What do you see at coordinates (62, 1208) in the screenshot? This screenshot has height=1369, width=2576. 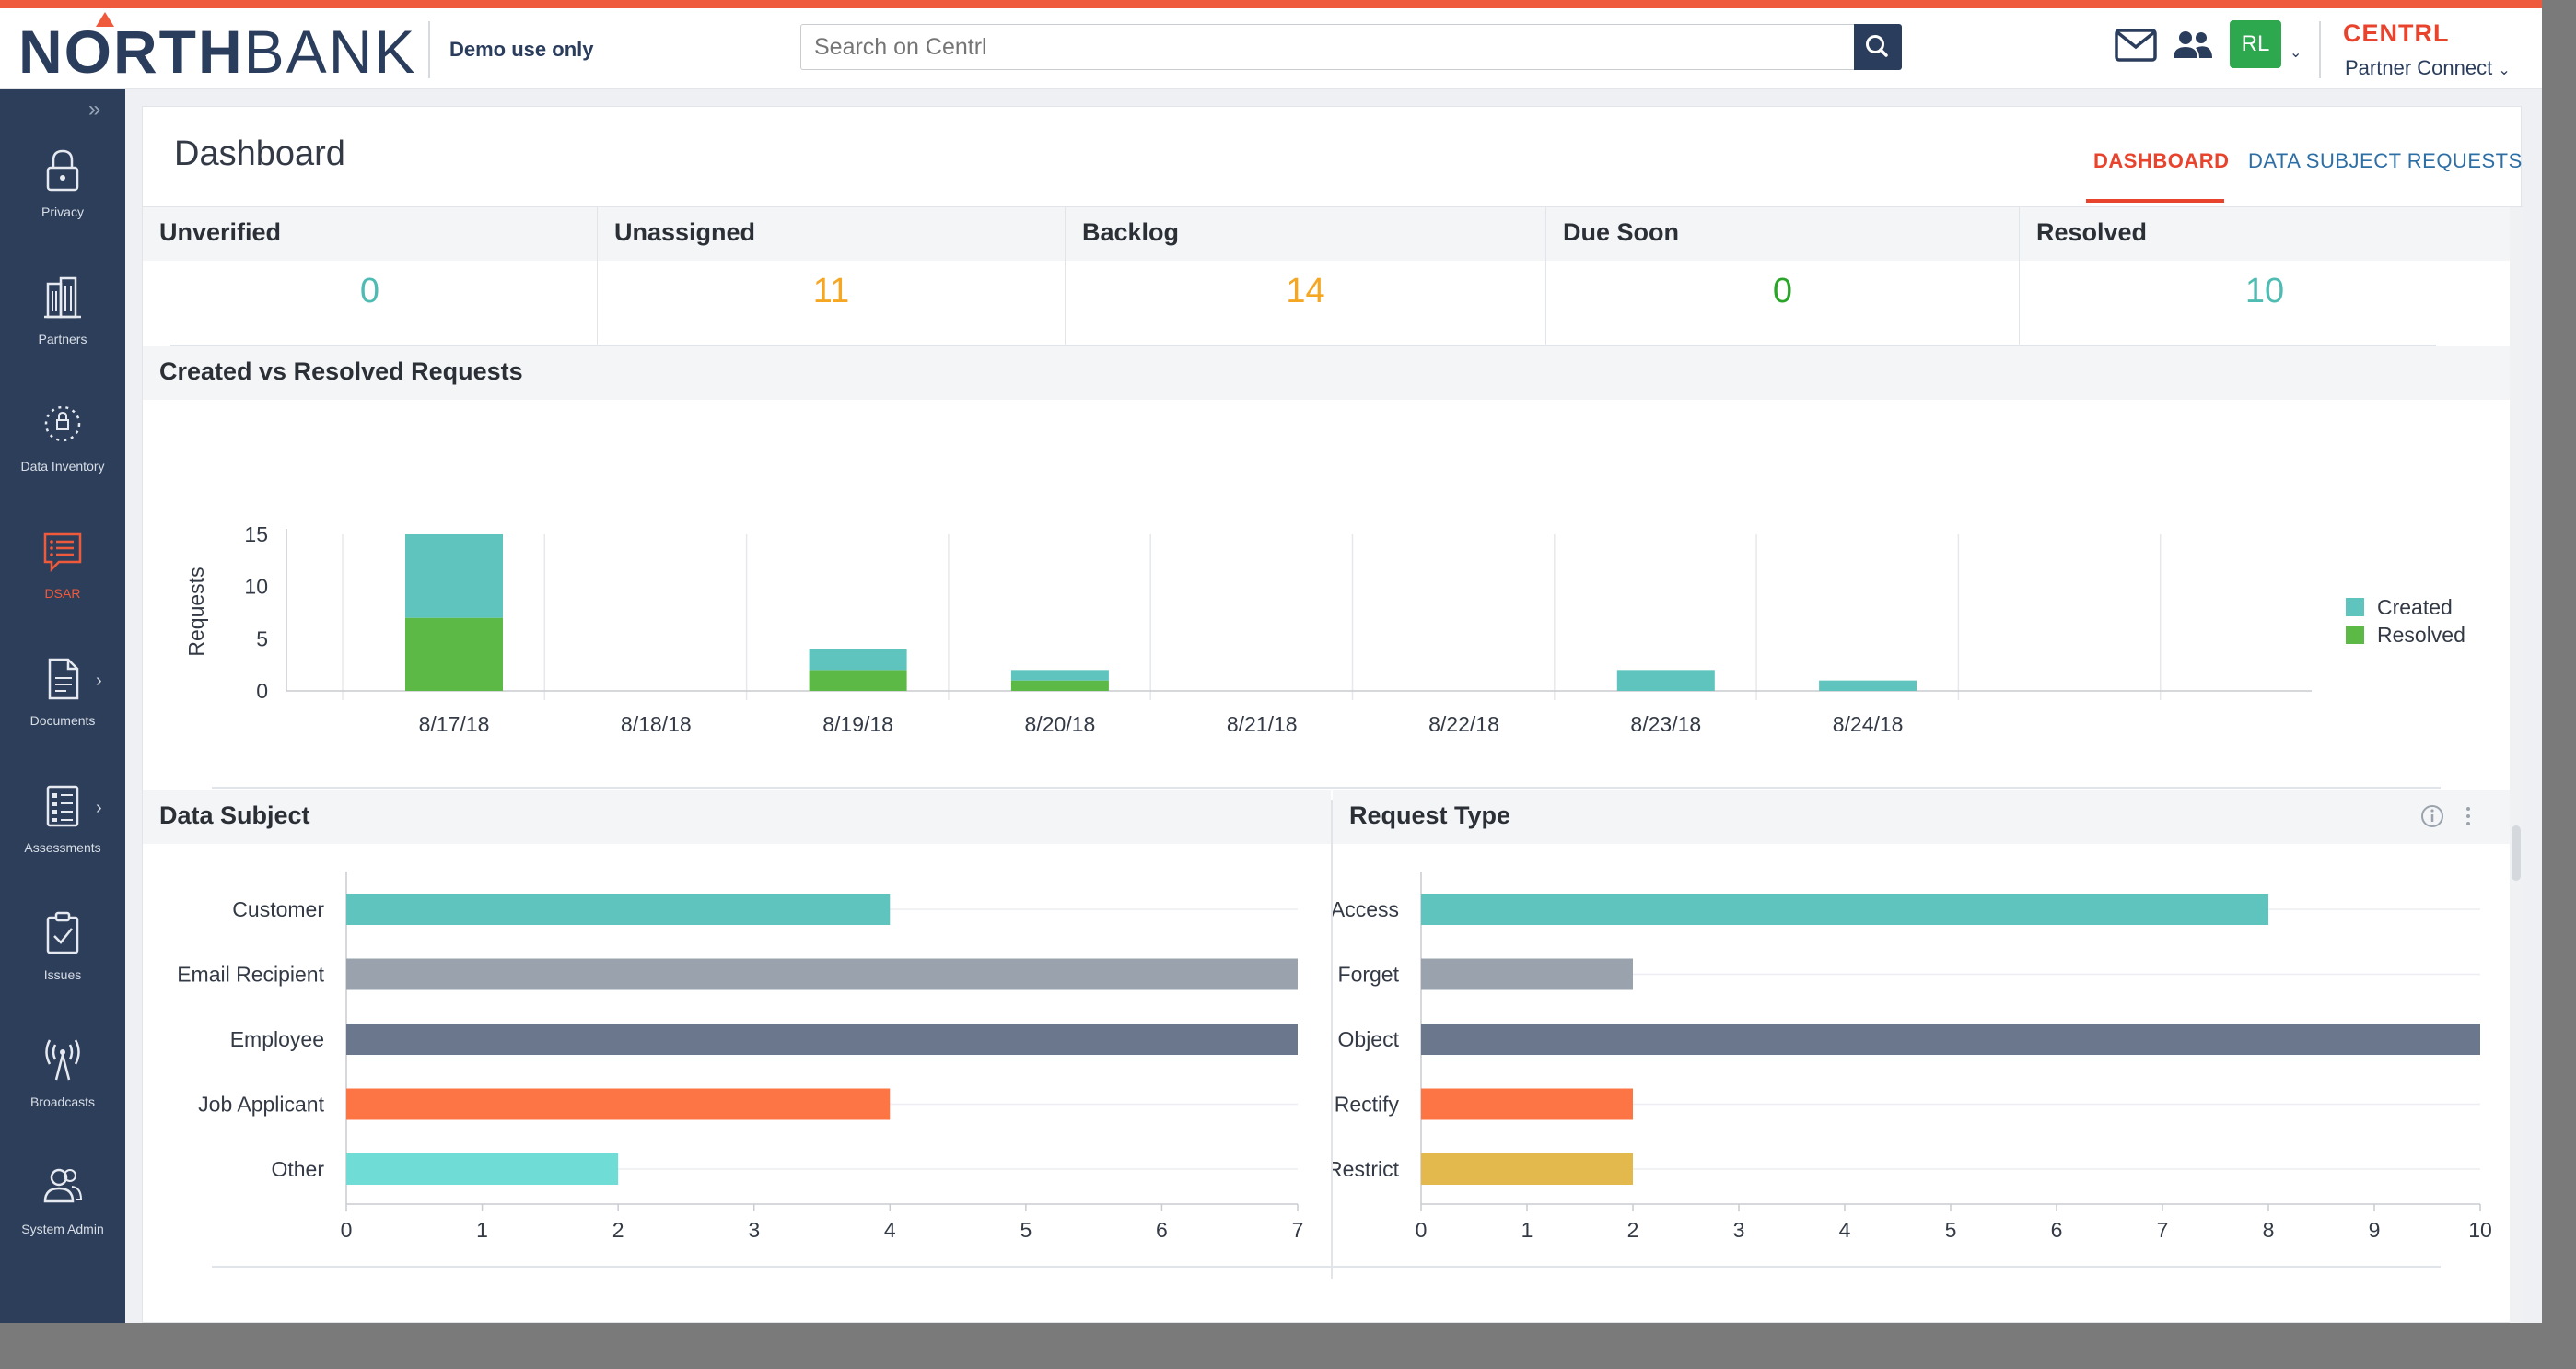 I see `sidebar-item-system-admin: System Admin` at bounding box center [62, 1208].